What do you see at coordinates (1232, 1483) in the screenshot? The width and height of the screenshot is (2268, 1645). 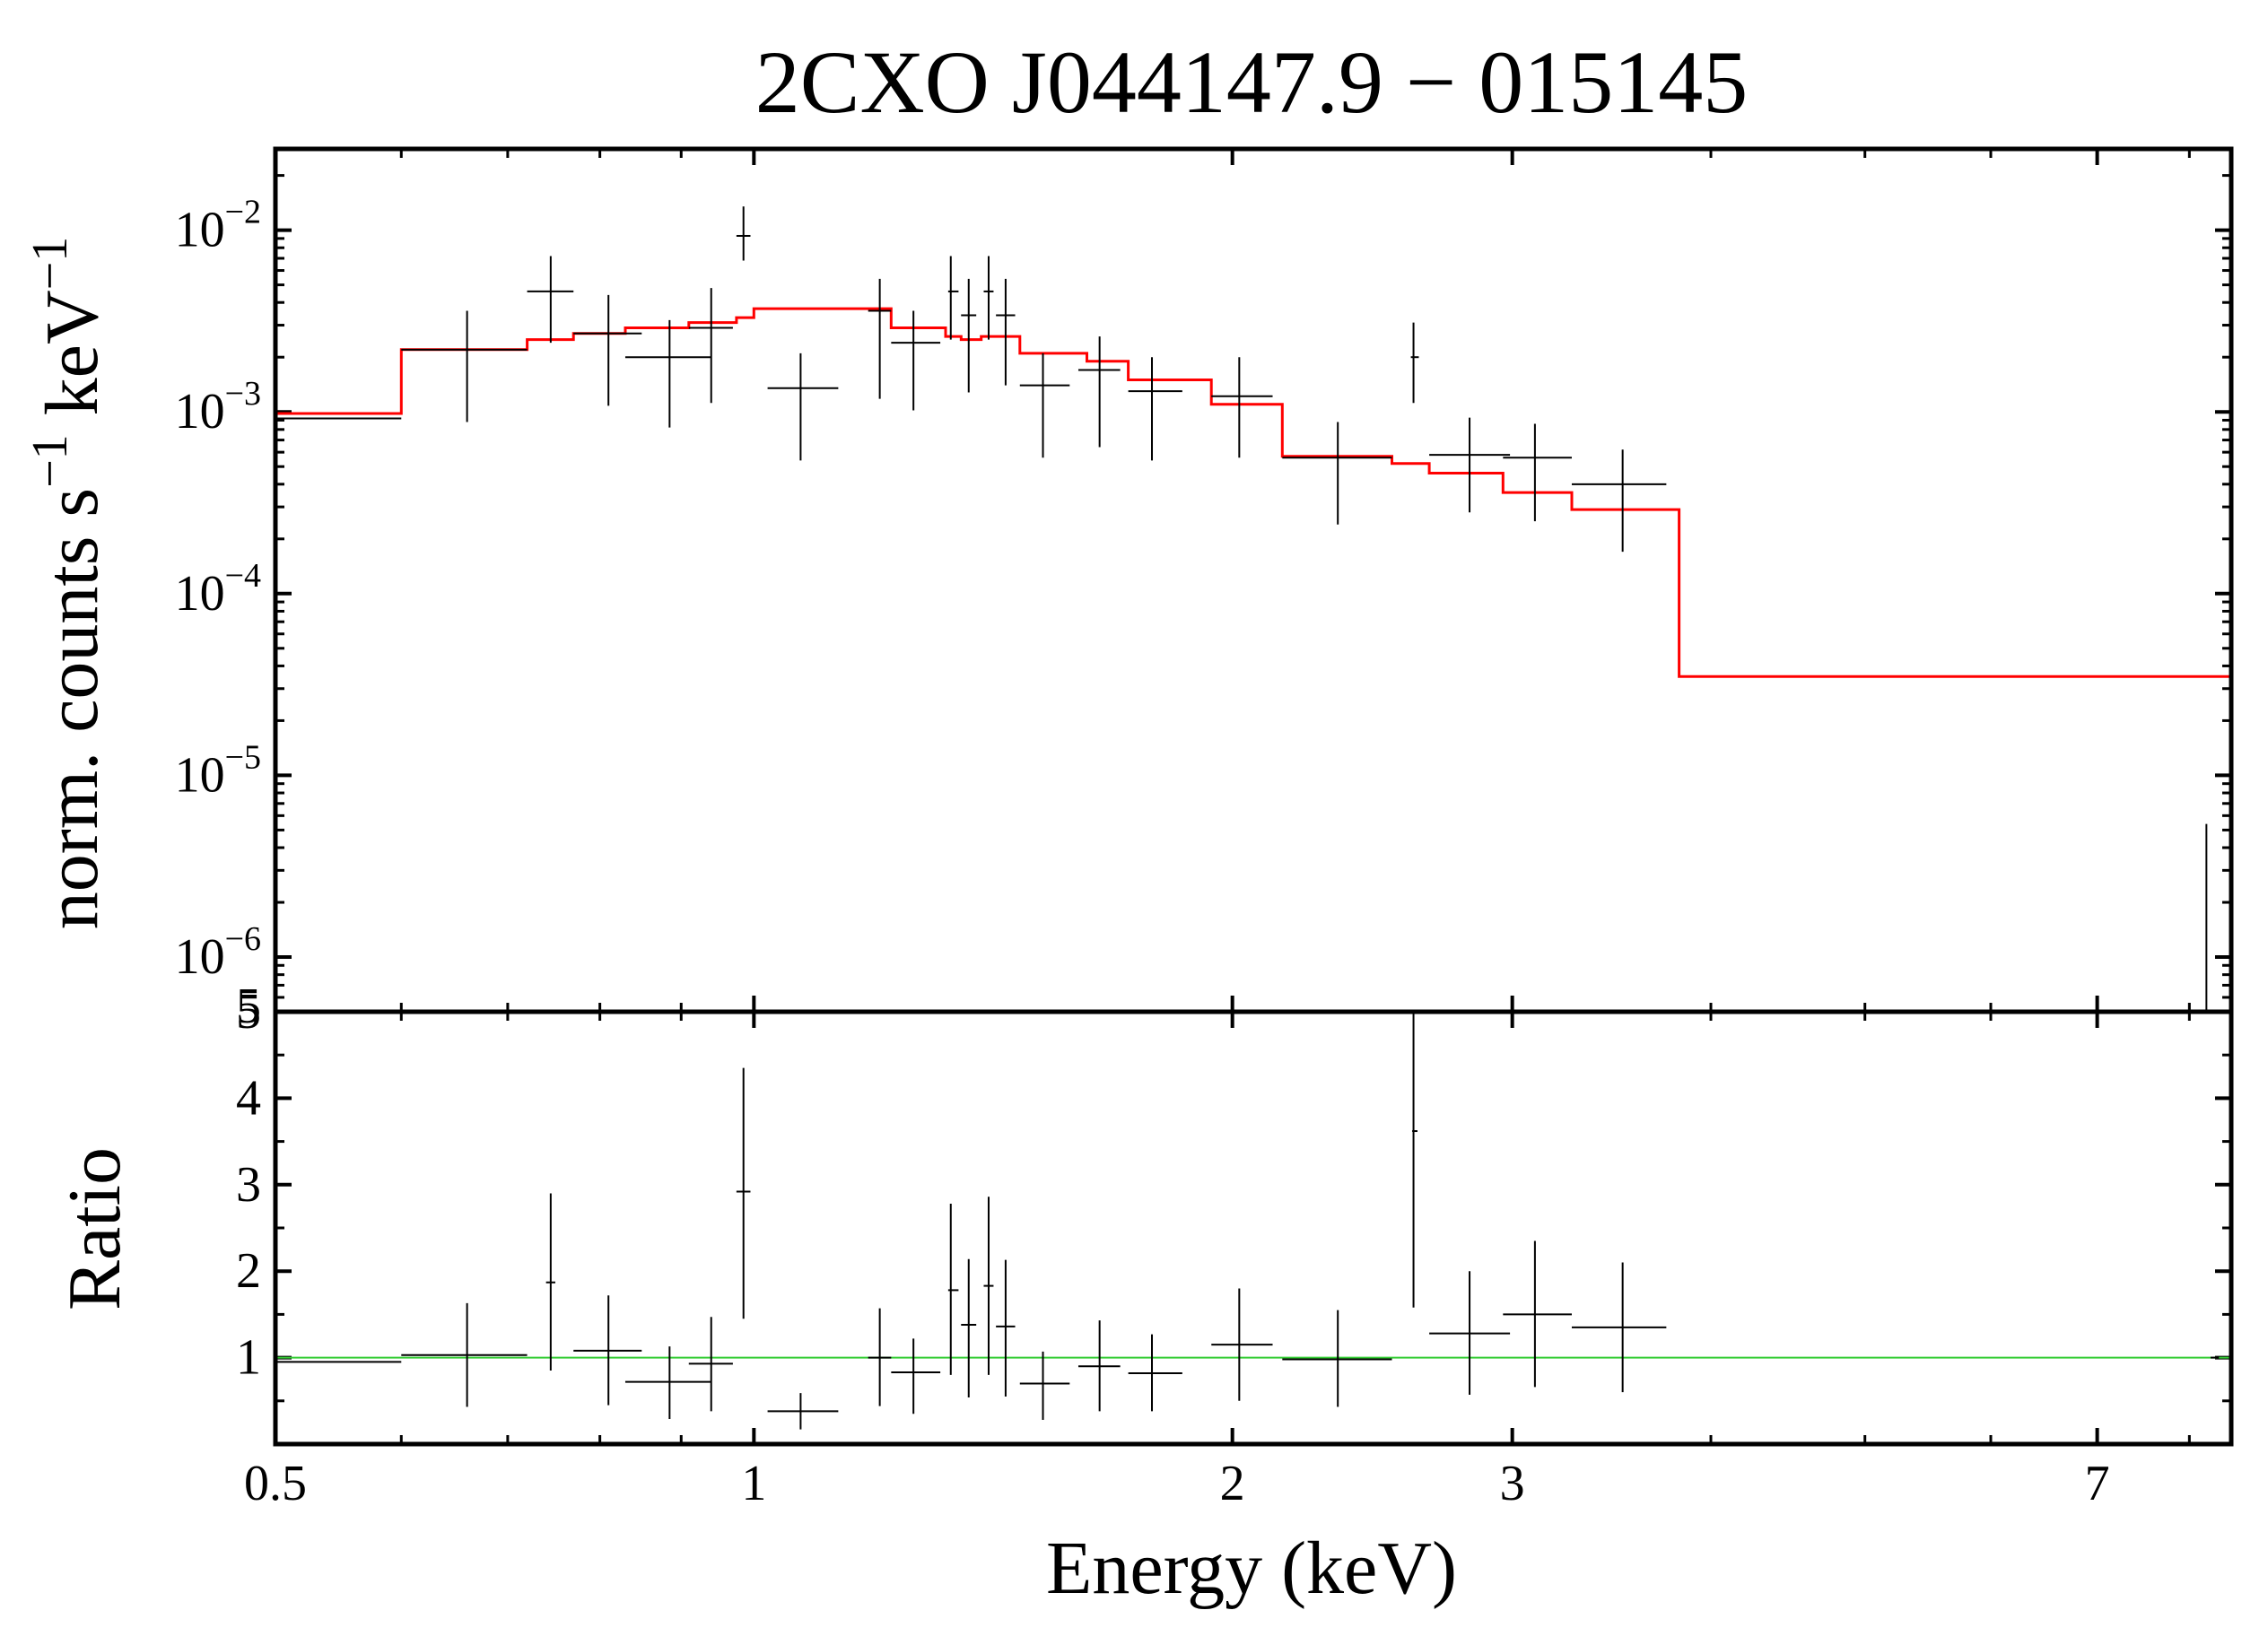 I see `x-tick-label: 2` at bounding box center [1232, 1483].